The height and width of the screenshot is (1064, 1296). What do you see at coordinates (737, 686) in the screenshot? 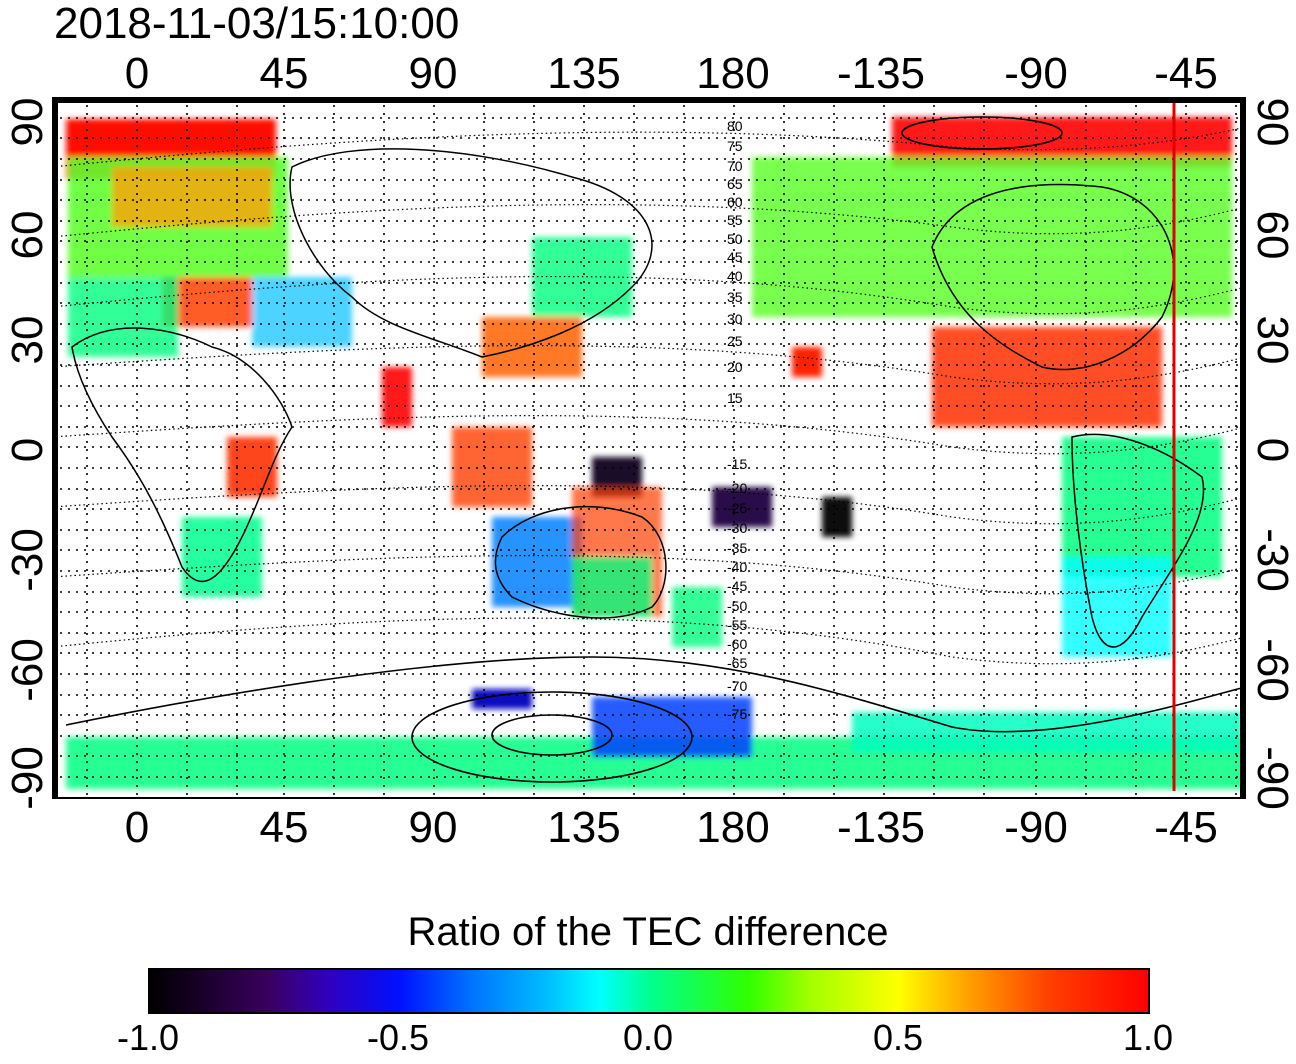
I see `mag-lat-label: -70` at bounding box center [737, 686].